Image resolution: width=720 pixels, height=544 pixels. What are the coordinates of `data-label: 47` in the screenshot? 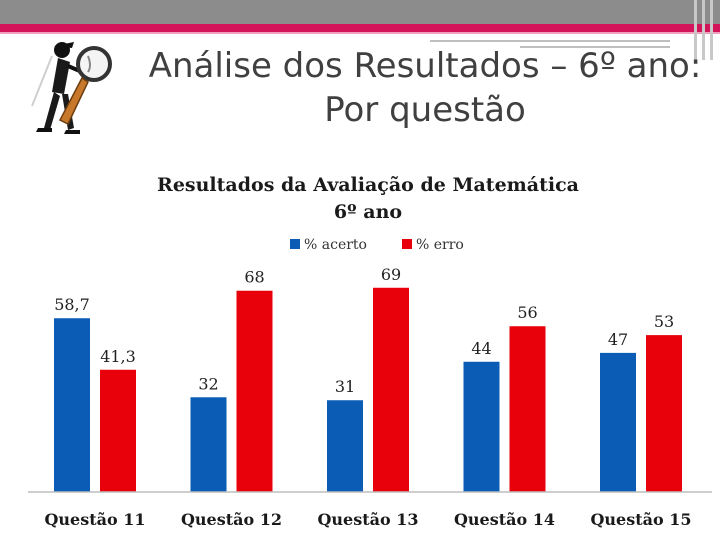 It's located at (618, 339).